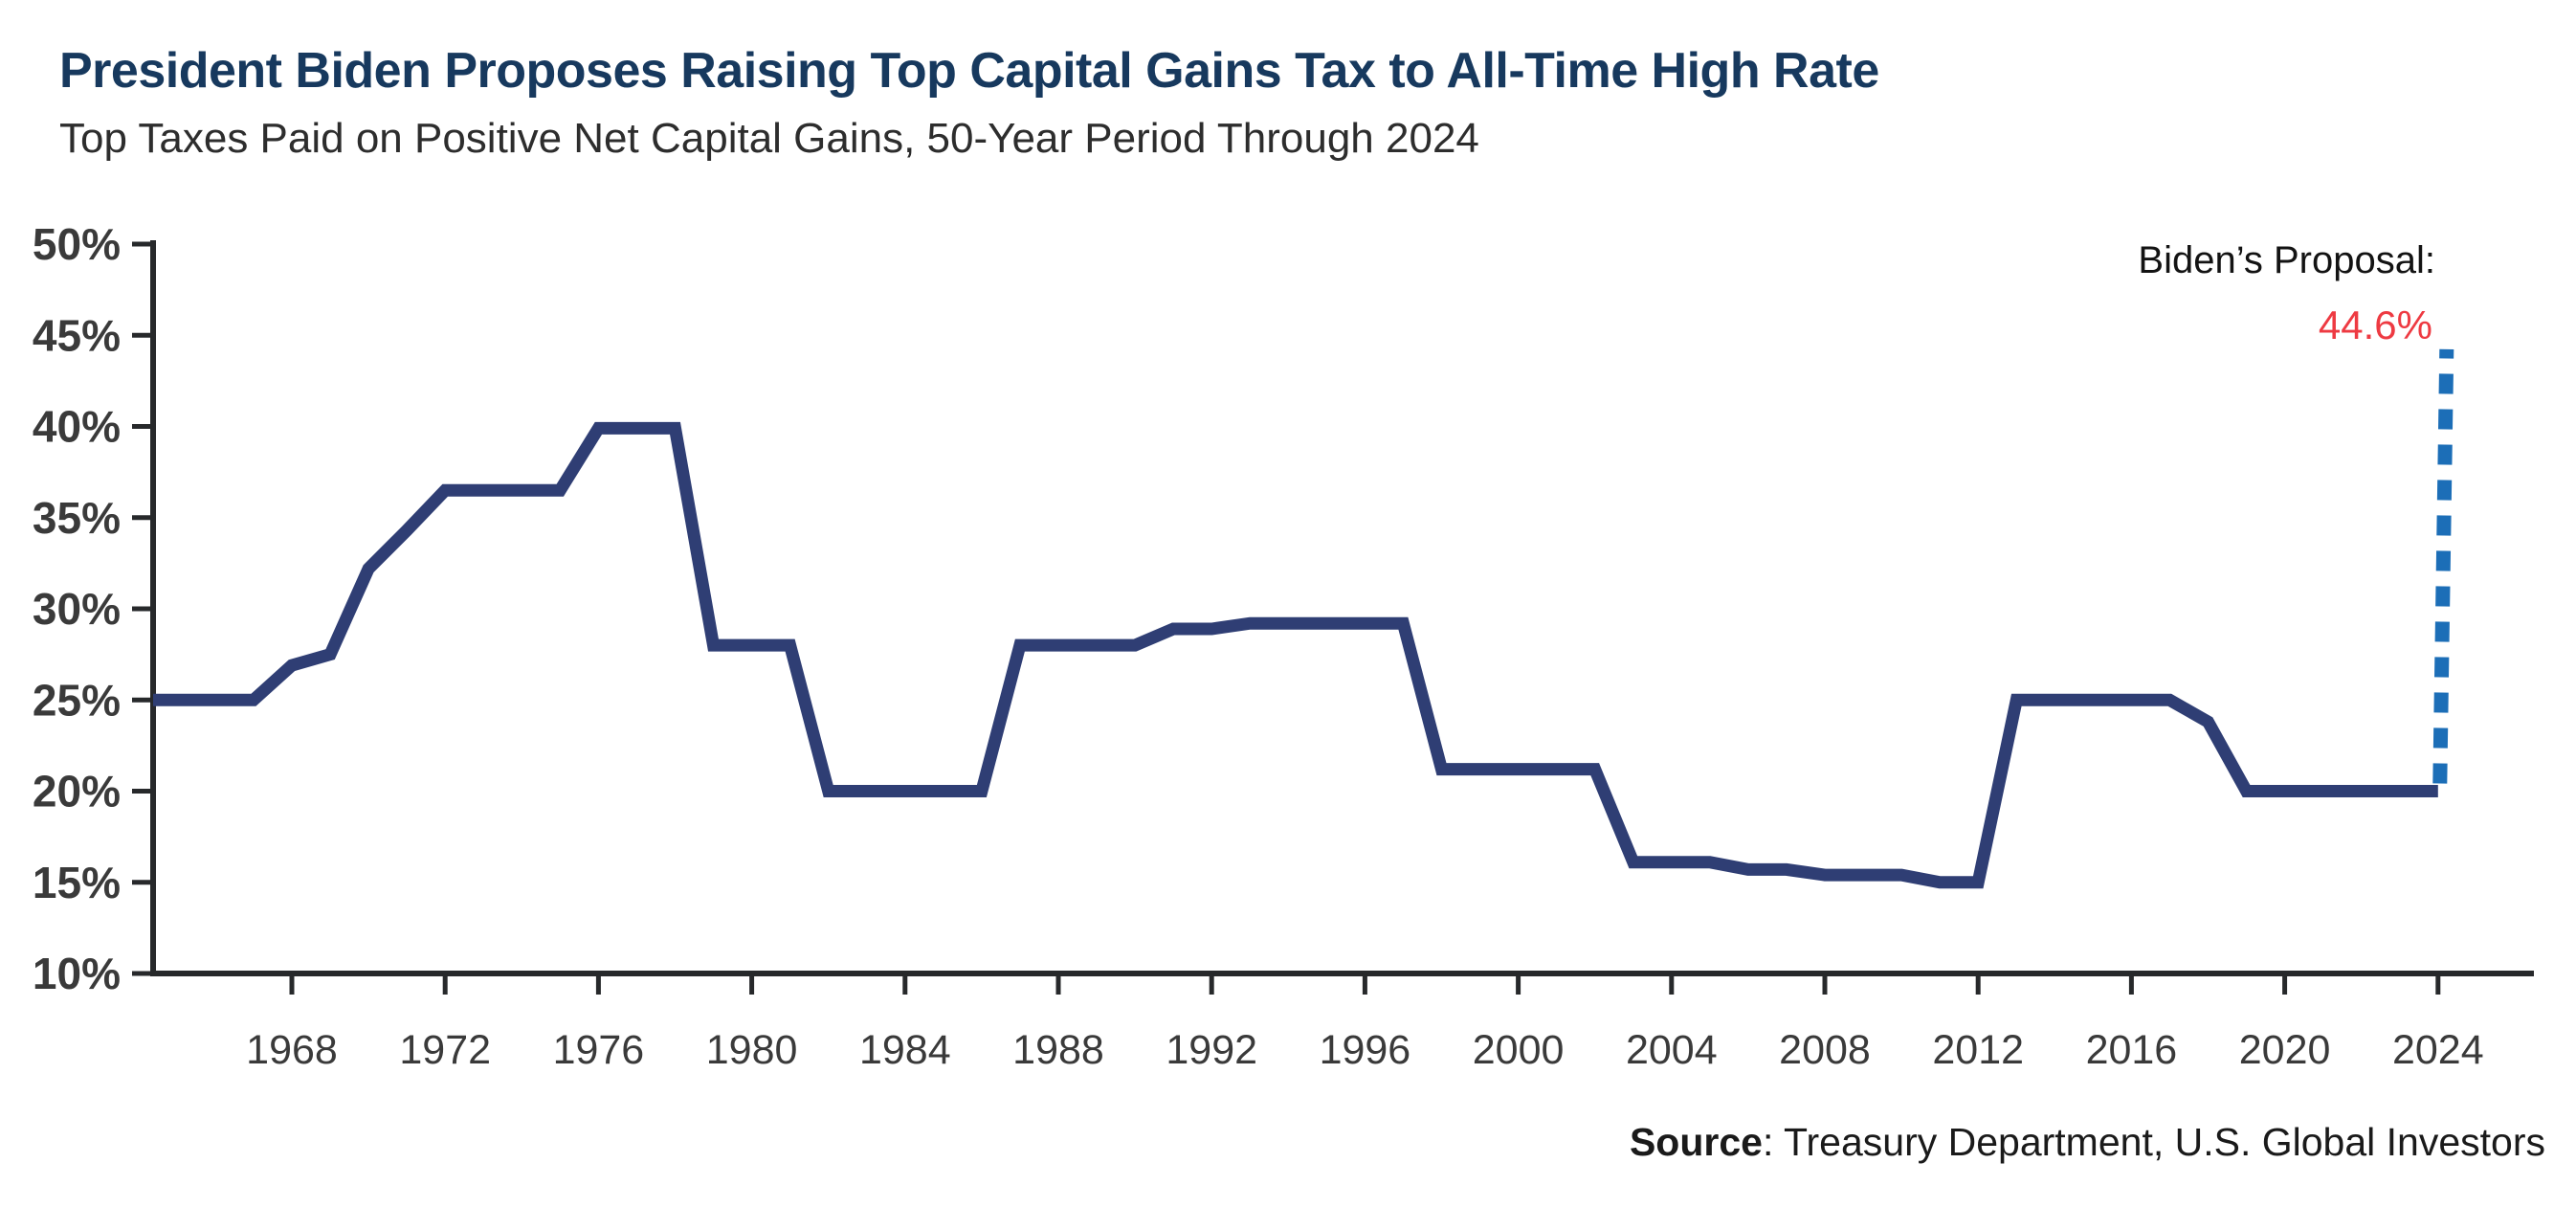  What do you see at coordinates (2285, 1050) in the screenshot?
I see `x-tick-label: 2020` at bounding box center [2285, 1050].